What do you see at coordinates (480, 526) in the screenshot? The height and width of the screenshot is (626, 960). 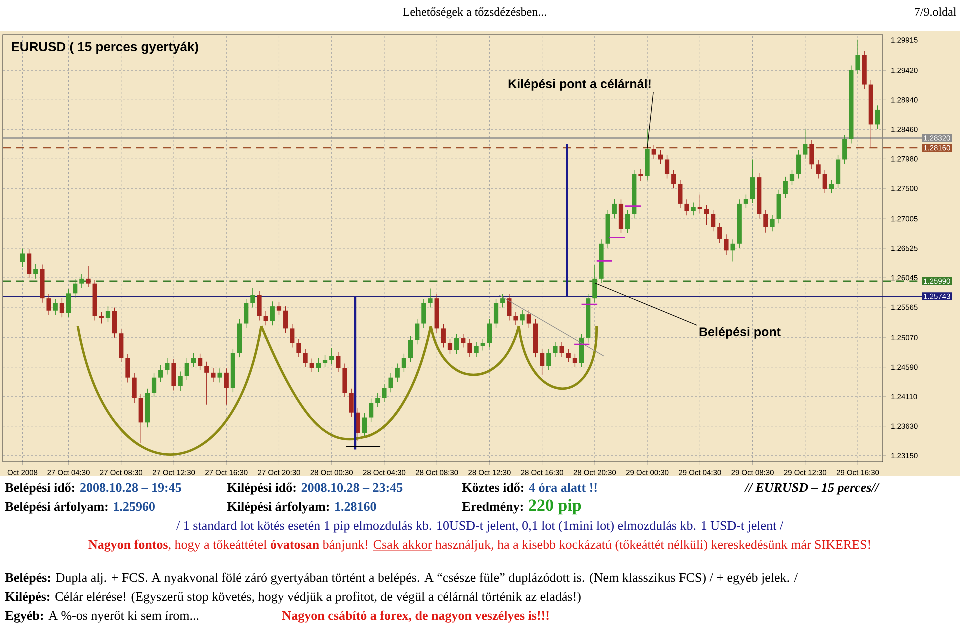 I see `text: / 1 standard lot kötés esetén 1 pip elmozdulás kb. 10USD-t jelent, 0,1 lot (1mini lot) elmozdulás kb. 1 USD-t jelent /` at bounding box center [480, 526].